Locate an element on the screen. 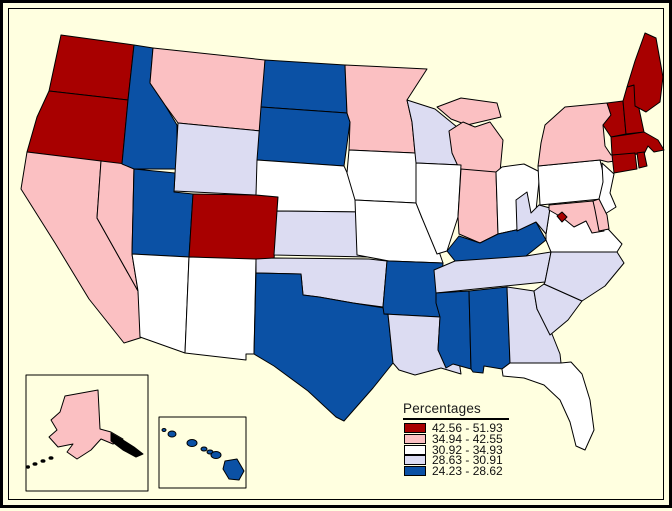 This screenshot has height=511, width=672. state-ia is located at coordinates (384, 176).